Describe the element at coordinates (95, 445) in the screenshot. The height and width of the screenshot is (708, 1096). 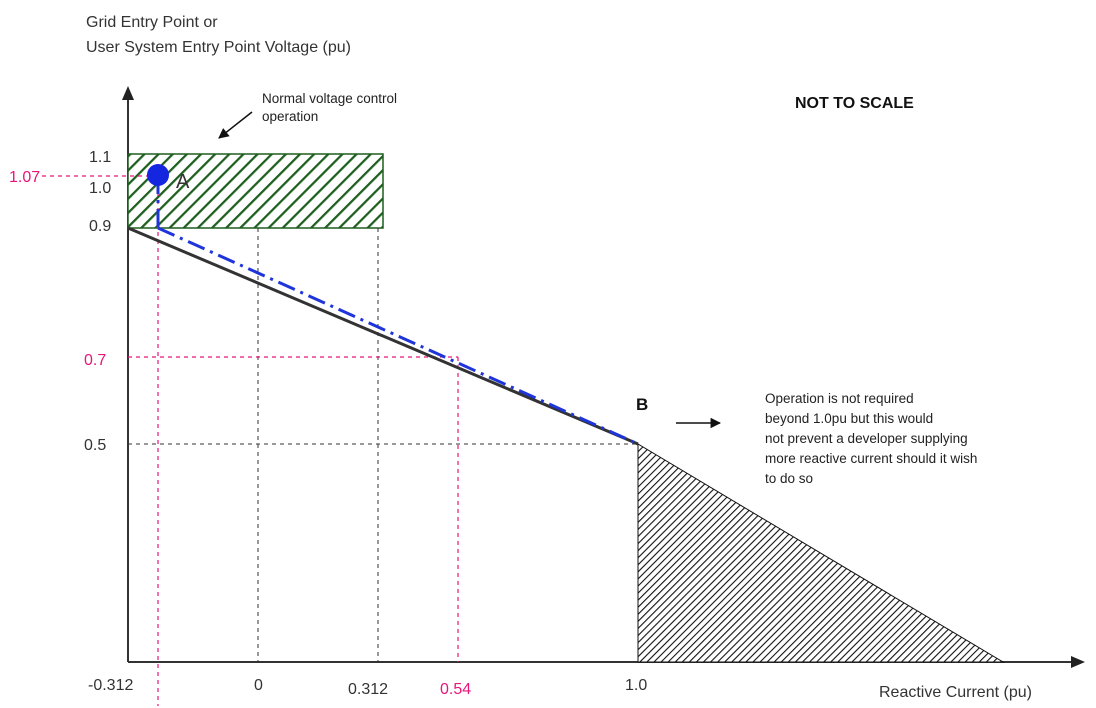
I see `y-tick-0-5: 0.5` at that location.